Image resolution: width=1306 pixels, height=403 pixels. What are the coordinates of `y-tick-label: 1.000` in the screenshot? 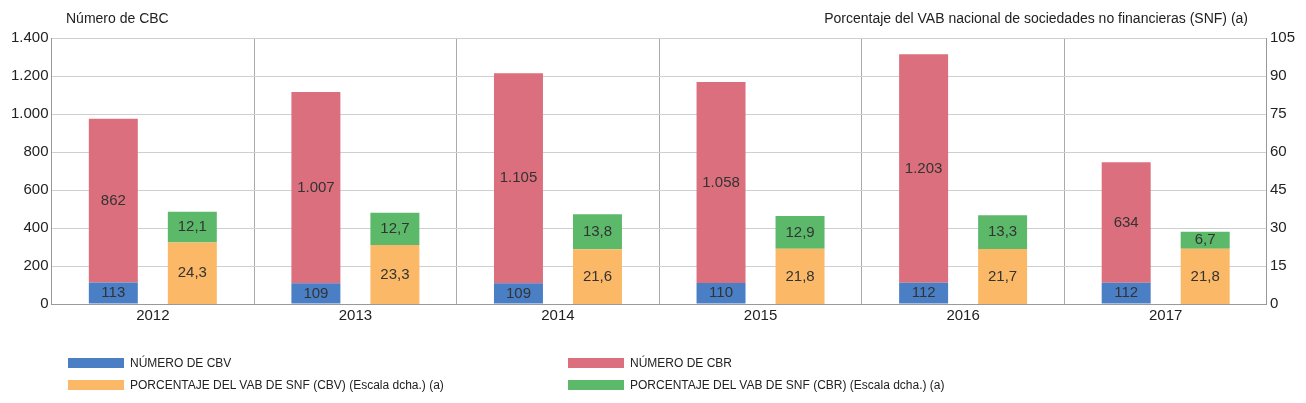 It's located at (29, 113).